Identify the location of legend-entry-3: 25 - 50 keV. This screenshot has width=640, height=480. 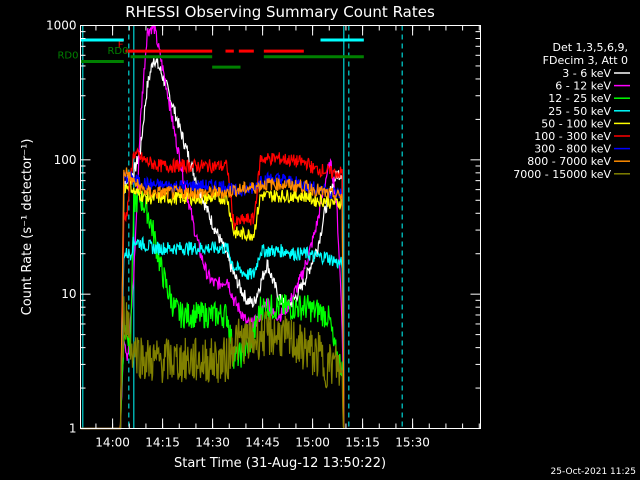
(579, 111).